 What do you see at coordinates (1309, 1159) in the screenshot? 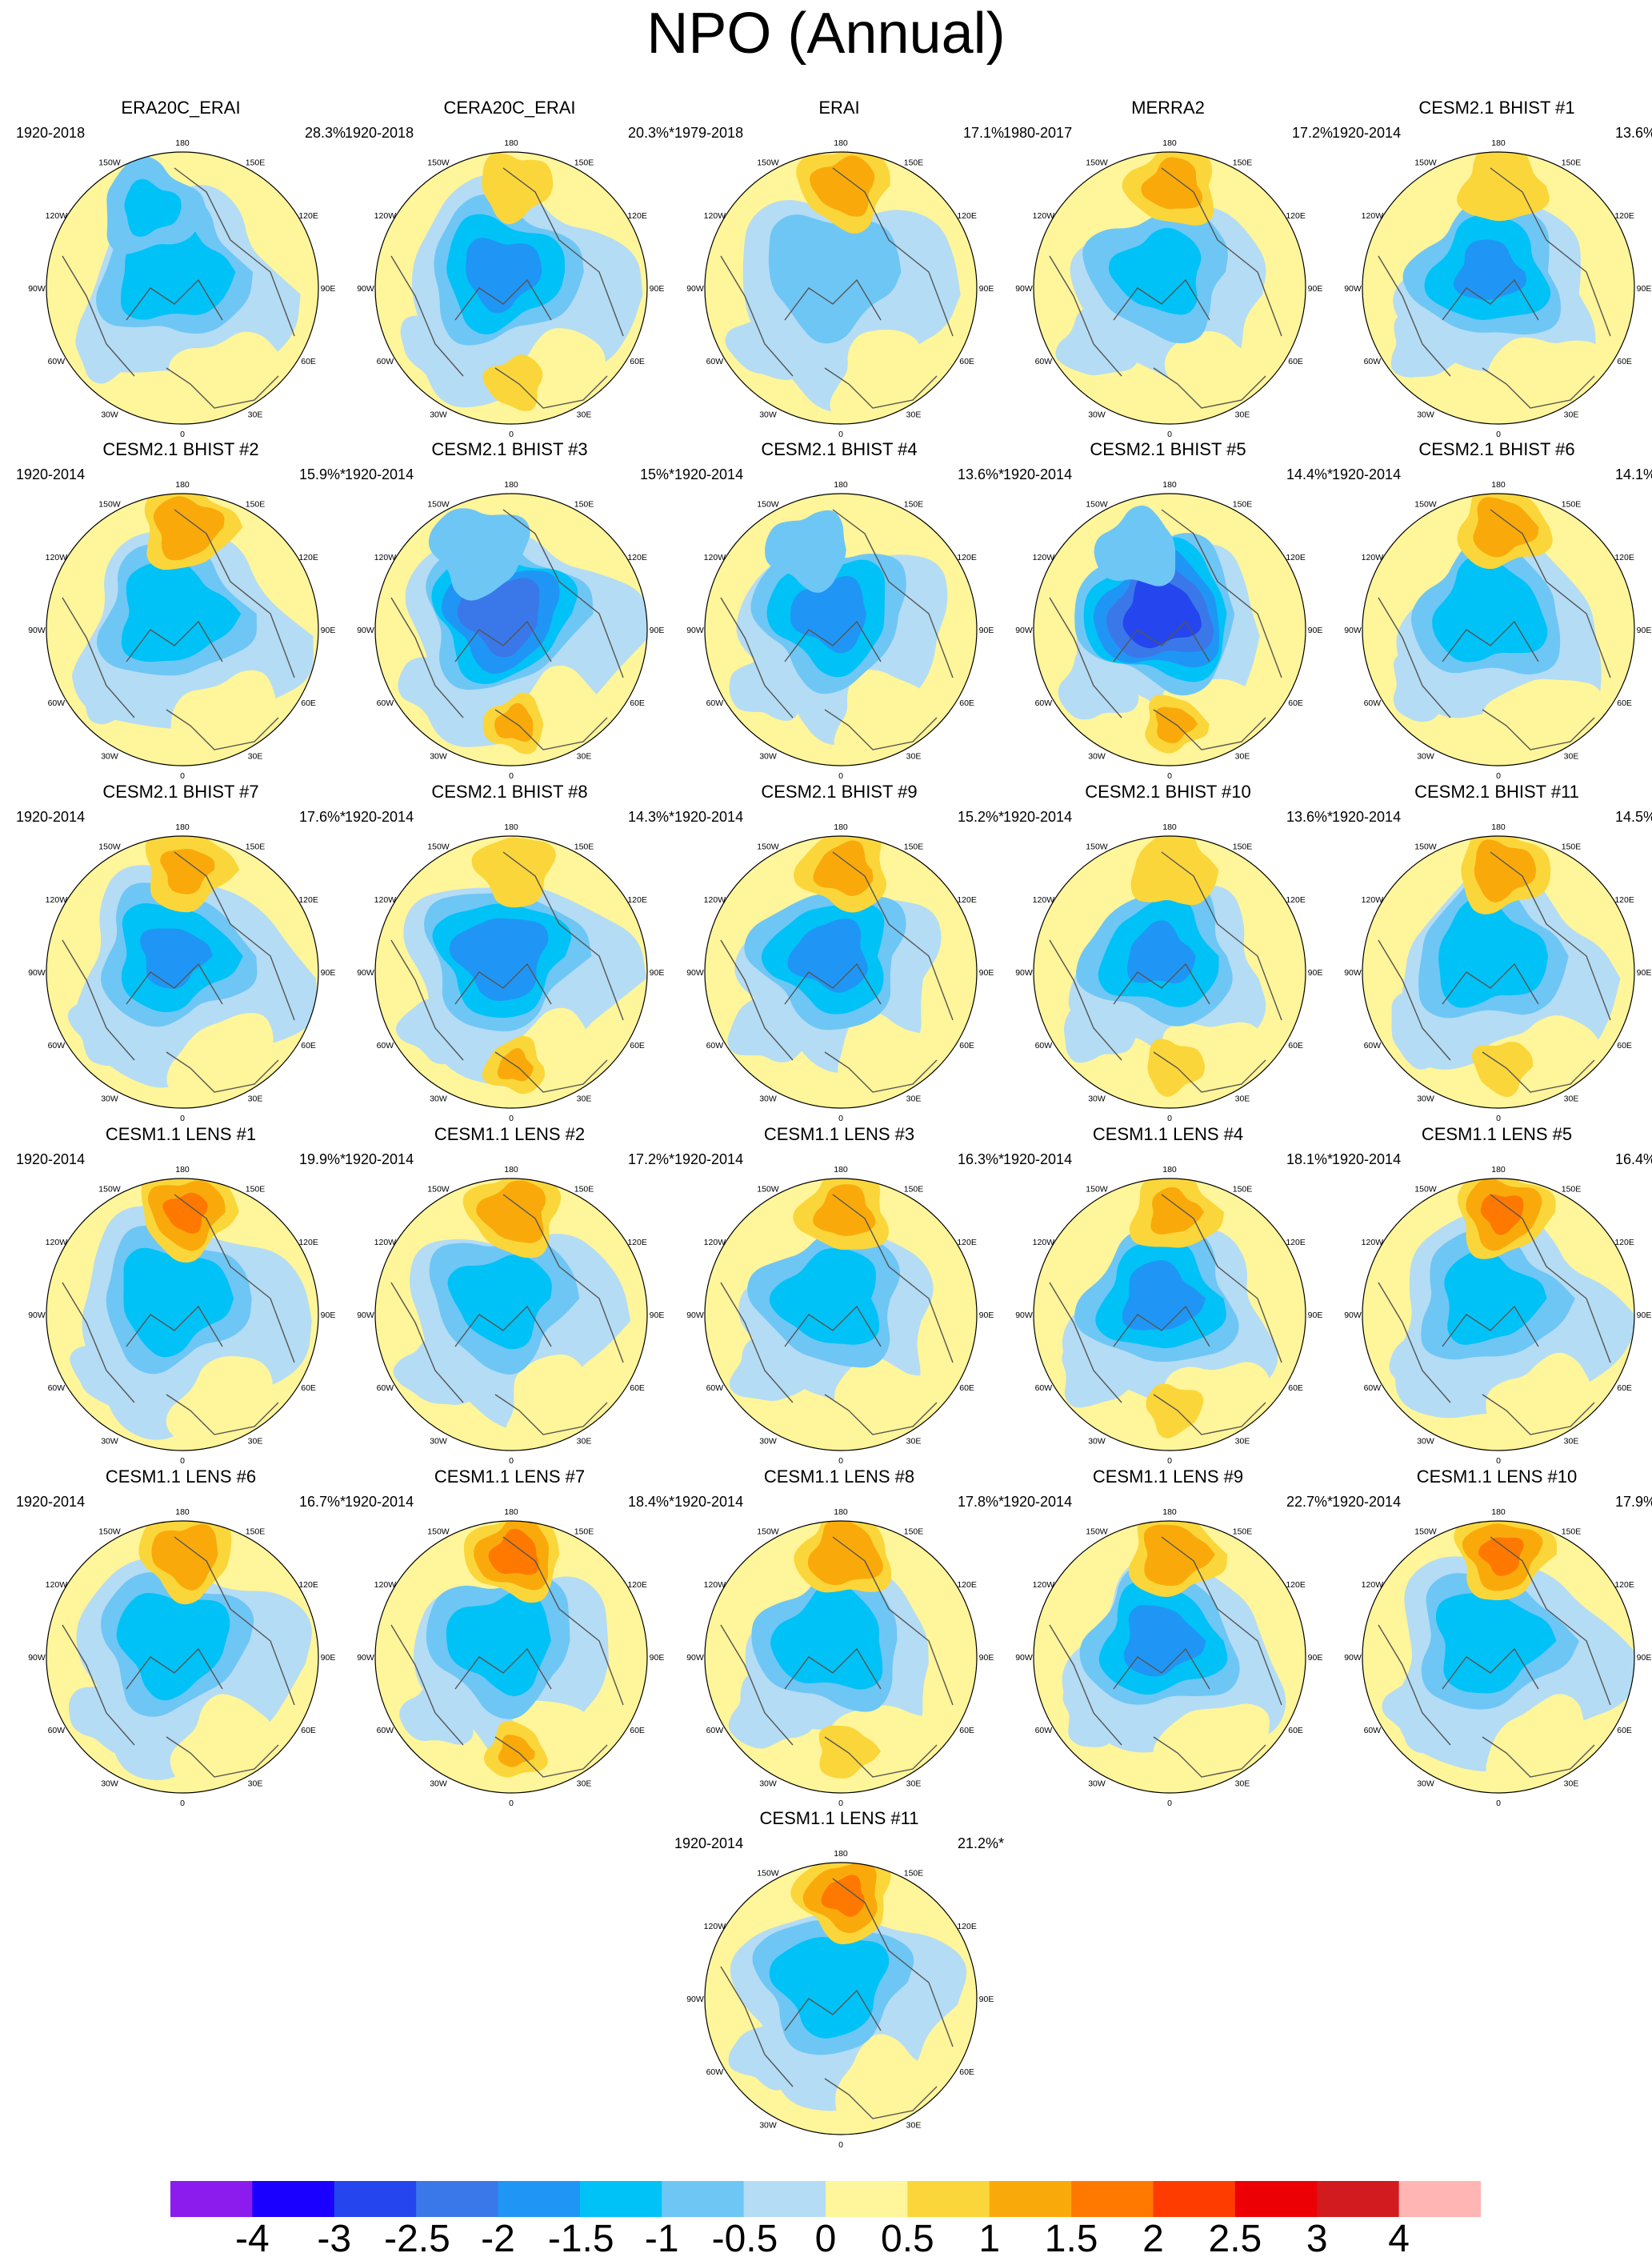
I see `panel-variance-explained: 18.1%*` at bounding box center [1309, 1159].